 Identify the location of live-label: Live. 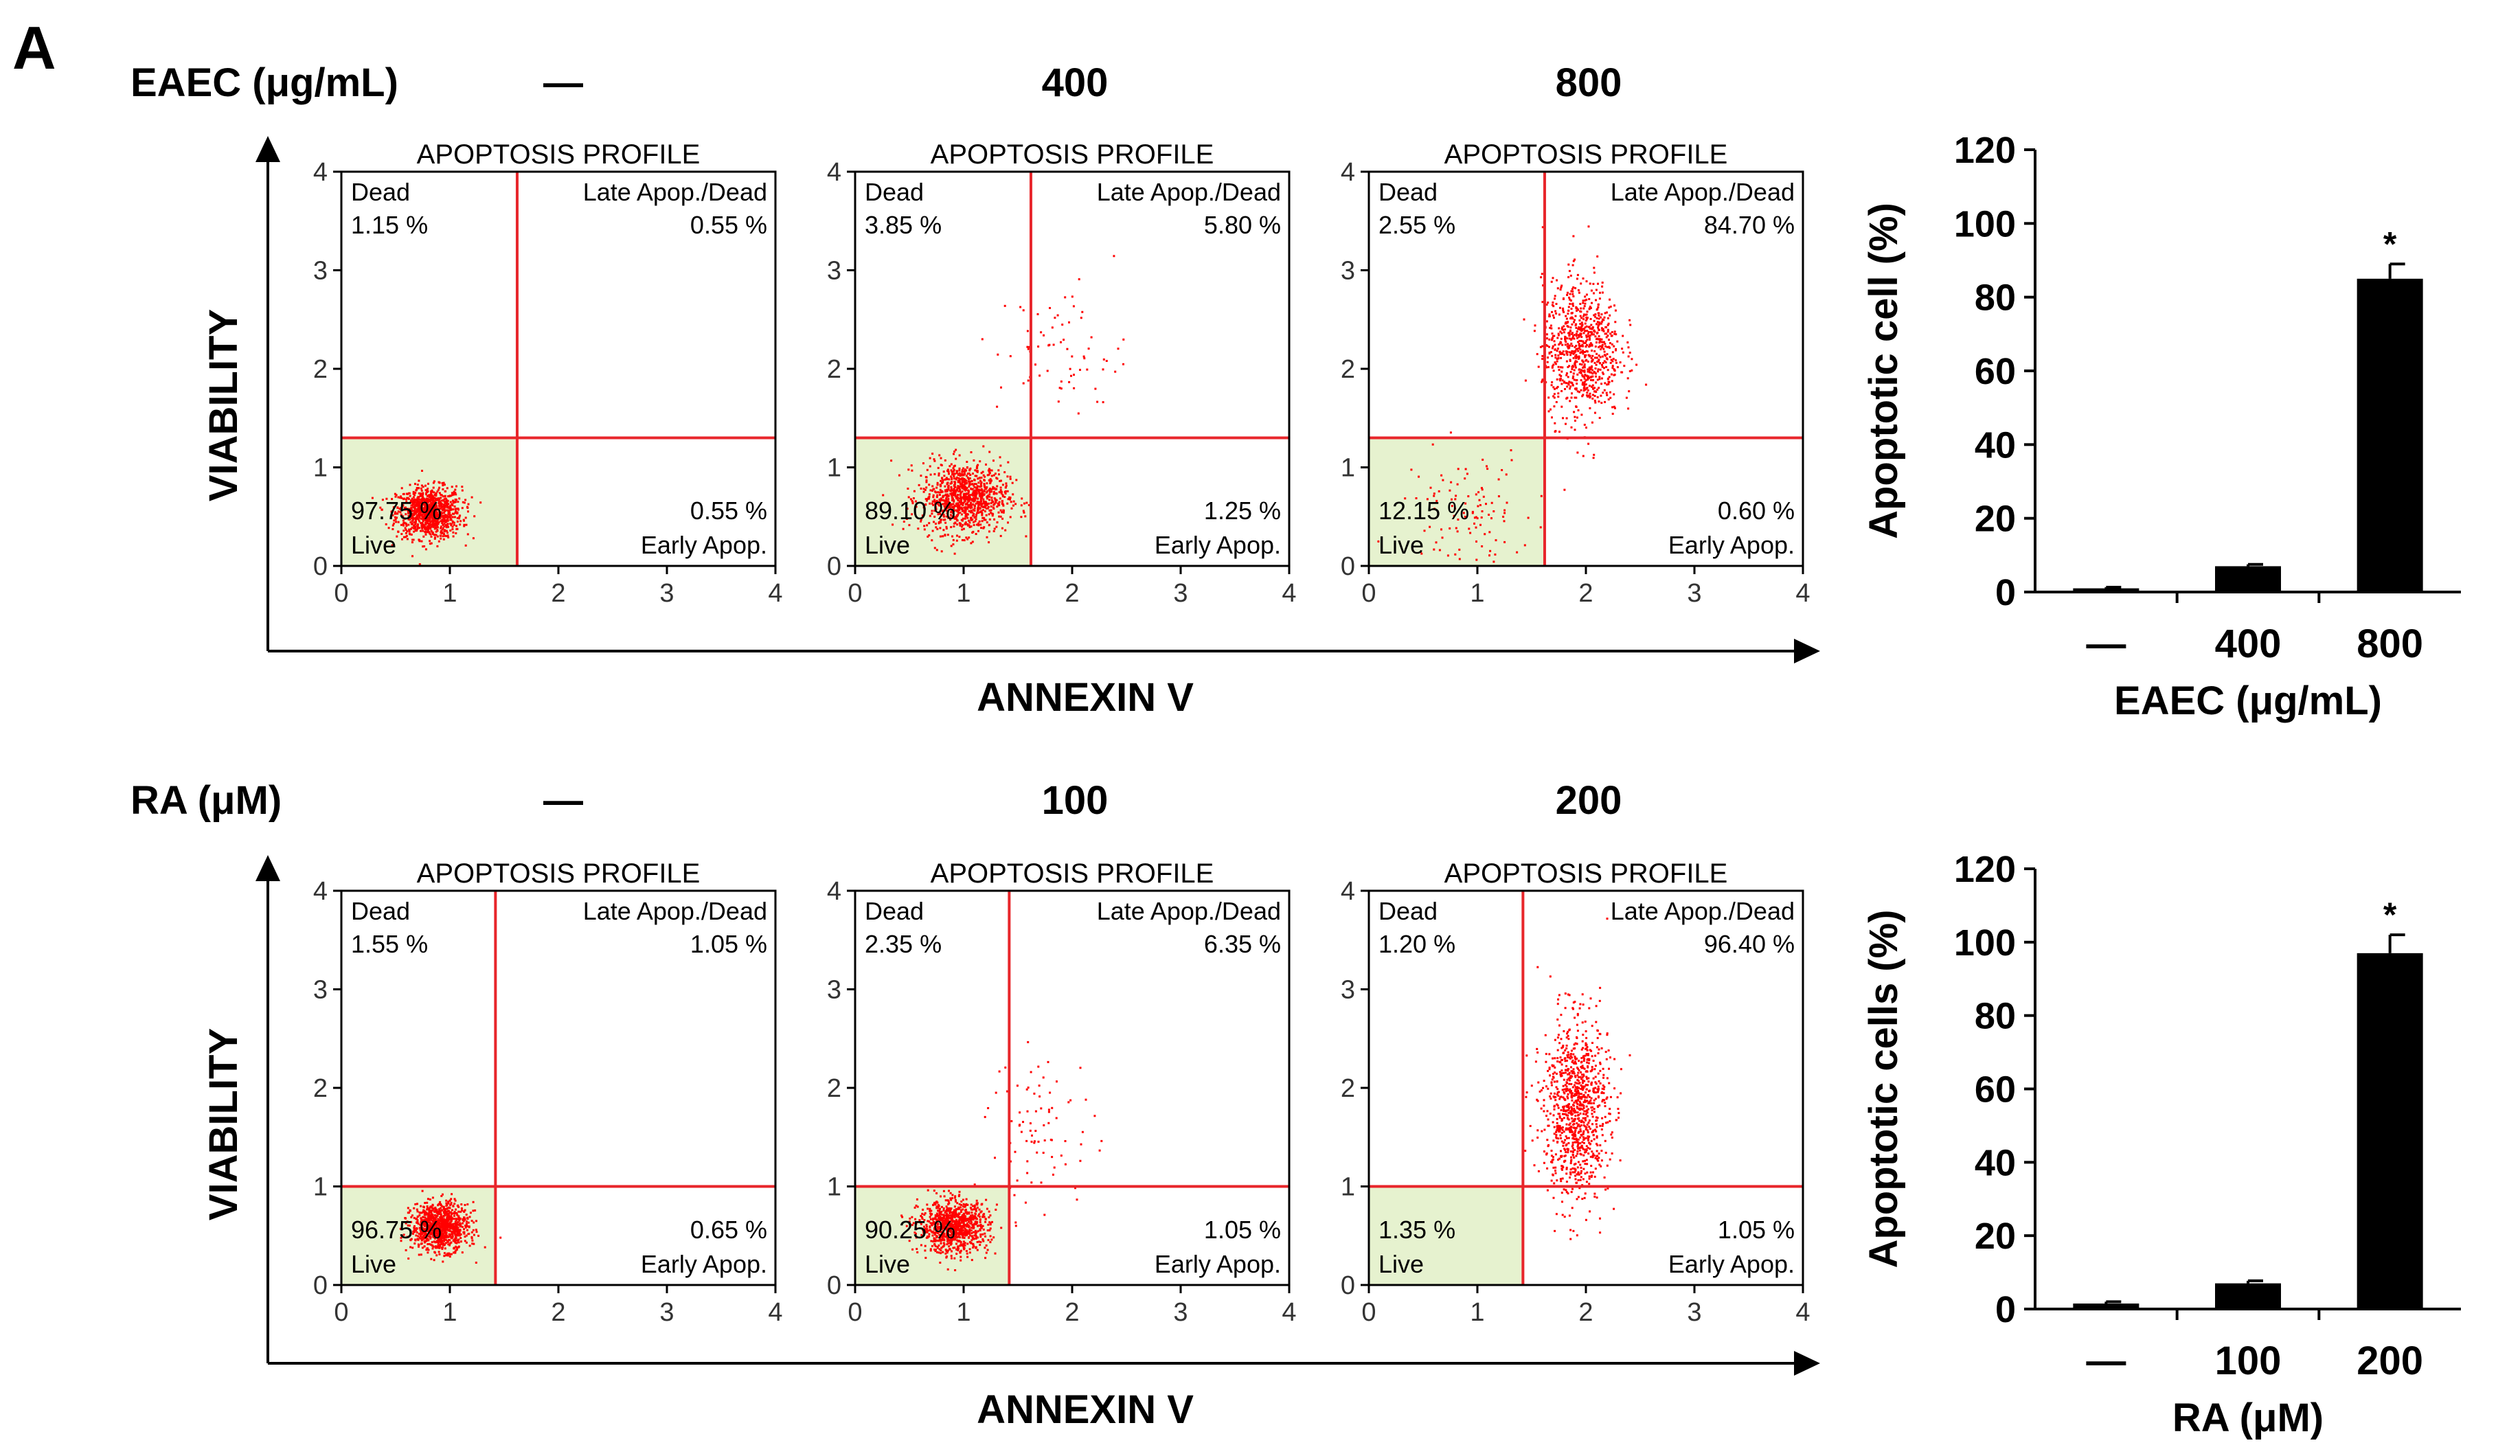
(373, 1264).